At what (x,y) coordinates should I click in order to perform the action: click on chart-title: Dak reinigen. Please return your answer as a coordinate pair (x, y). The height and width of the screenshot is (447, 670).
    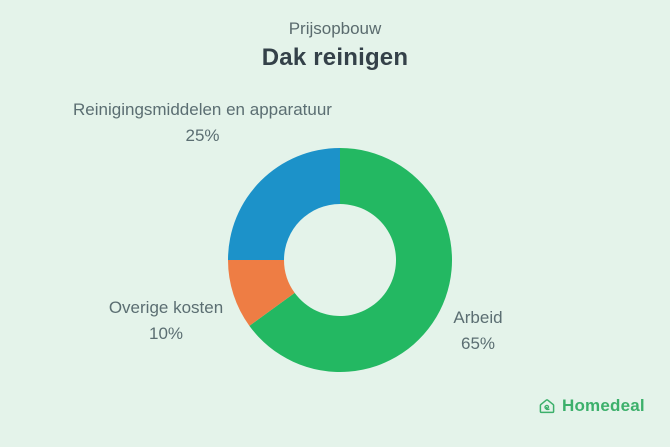
    Looking at the image, I should click on (335, 57).